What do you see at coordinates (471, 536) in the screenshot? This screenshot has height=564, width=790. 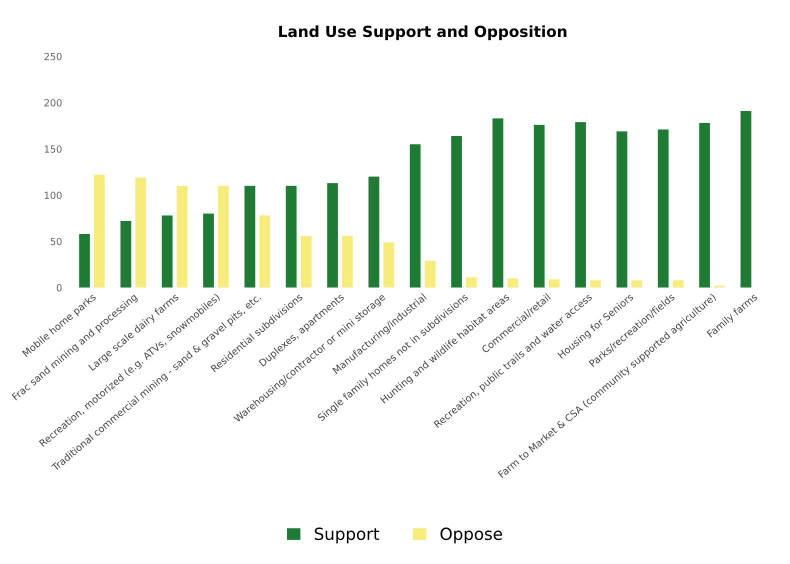 I see `legend-label: Oppose` at bounding box center [471, 536].